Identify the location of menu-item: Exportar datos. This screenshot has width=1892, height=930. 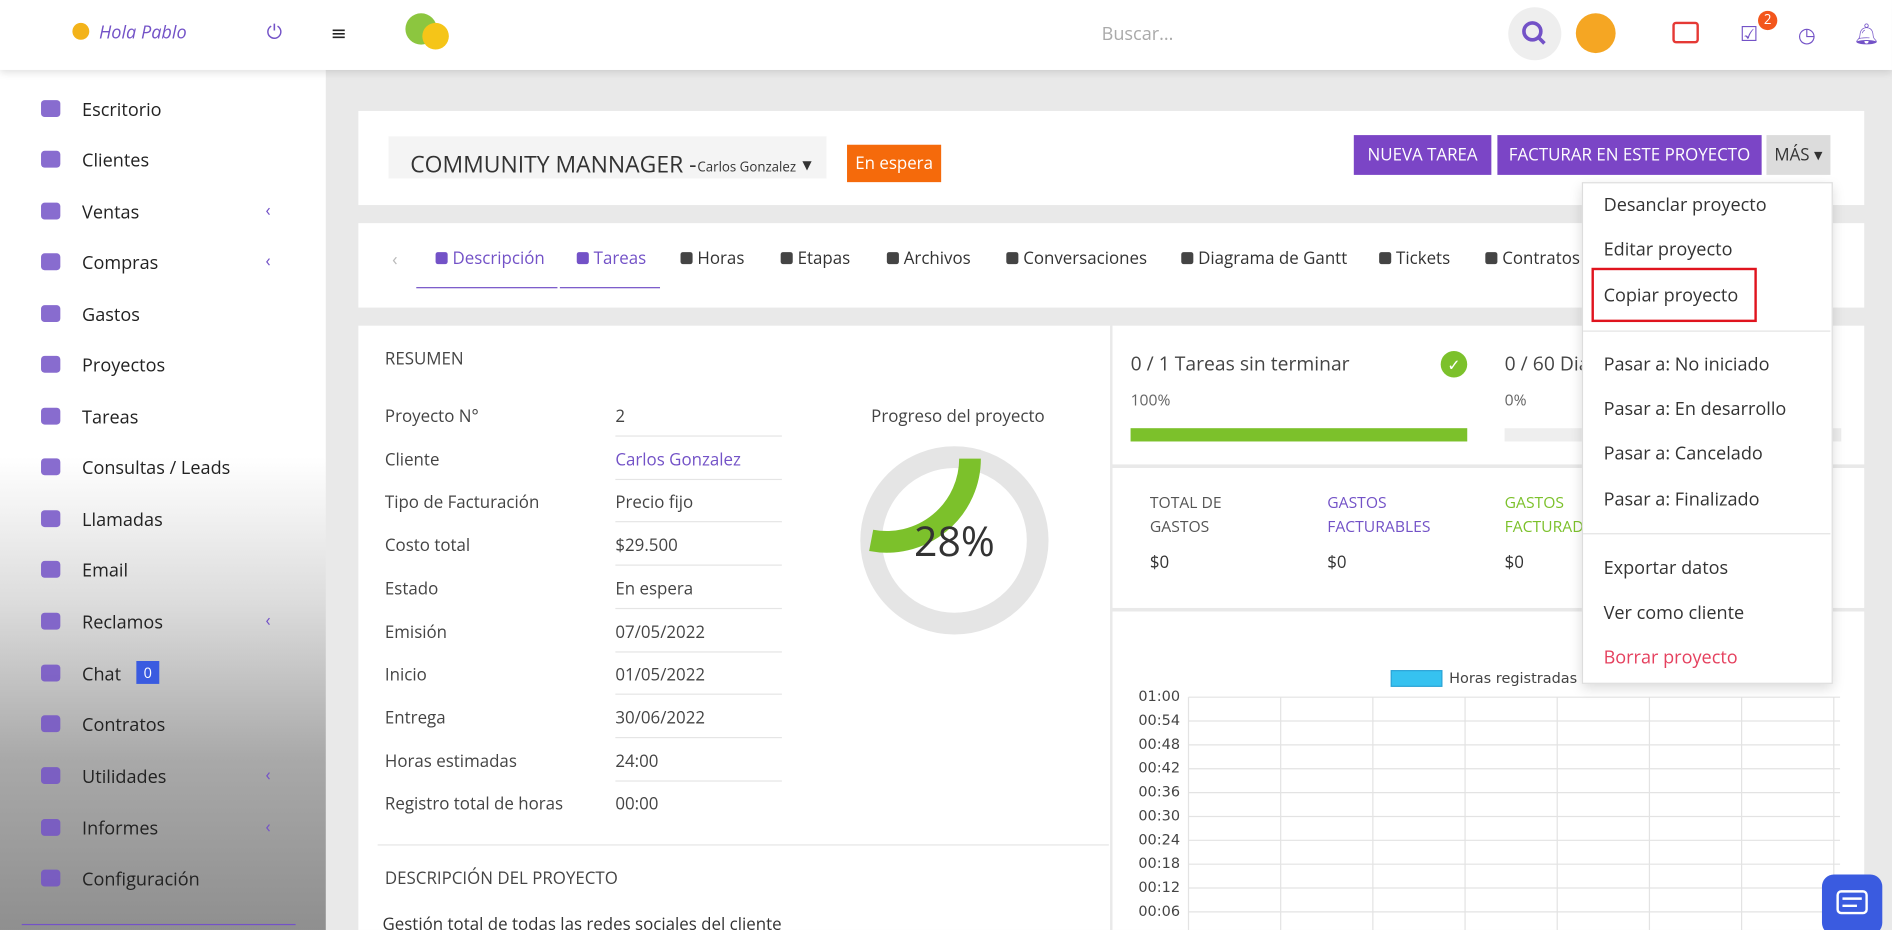
(1666, 568).